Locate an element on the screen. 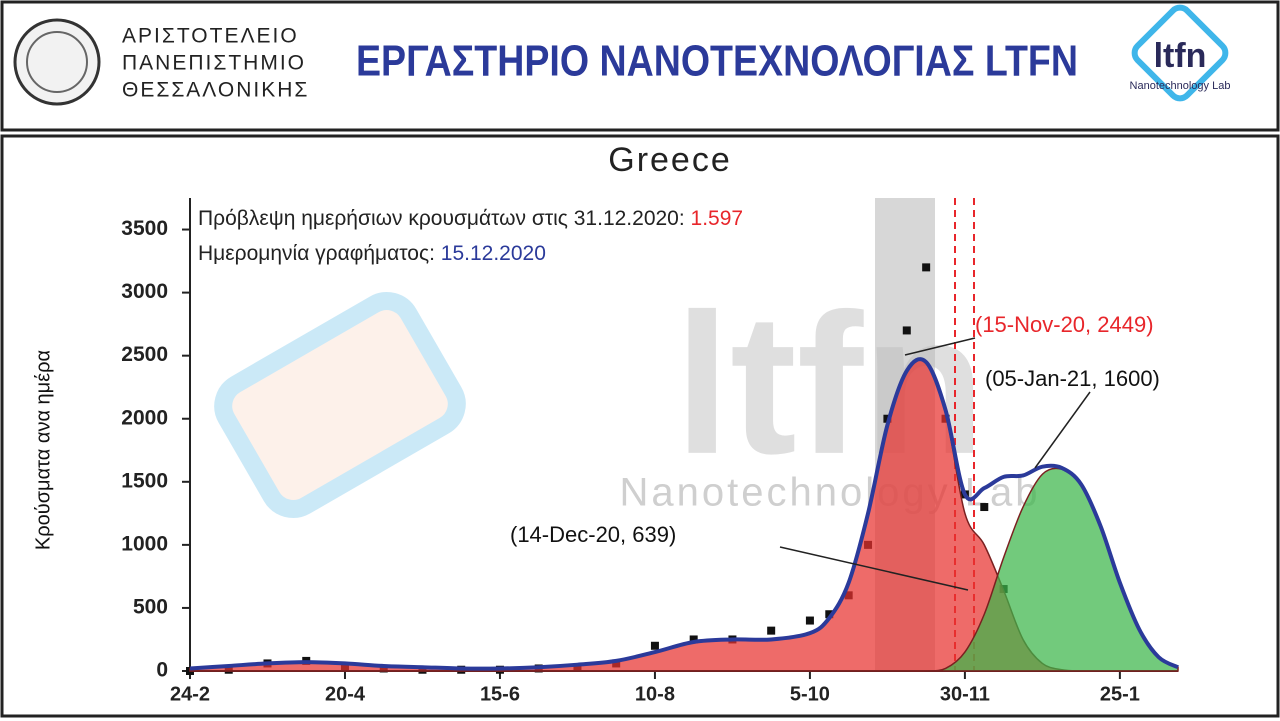  x-tick-label: 30-11 is located at coordinates (965, 694).